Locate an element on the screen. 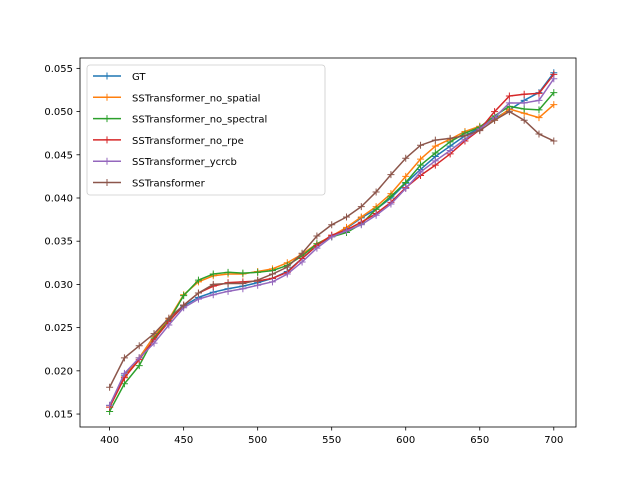 The height and width of the screenshot is (480, 640). x-axis: 400 450 500 550 600 650 700 is located at coordinates (331, 436).